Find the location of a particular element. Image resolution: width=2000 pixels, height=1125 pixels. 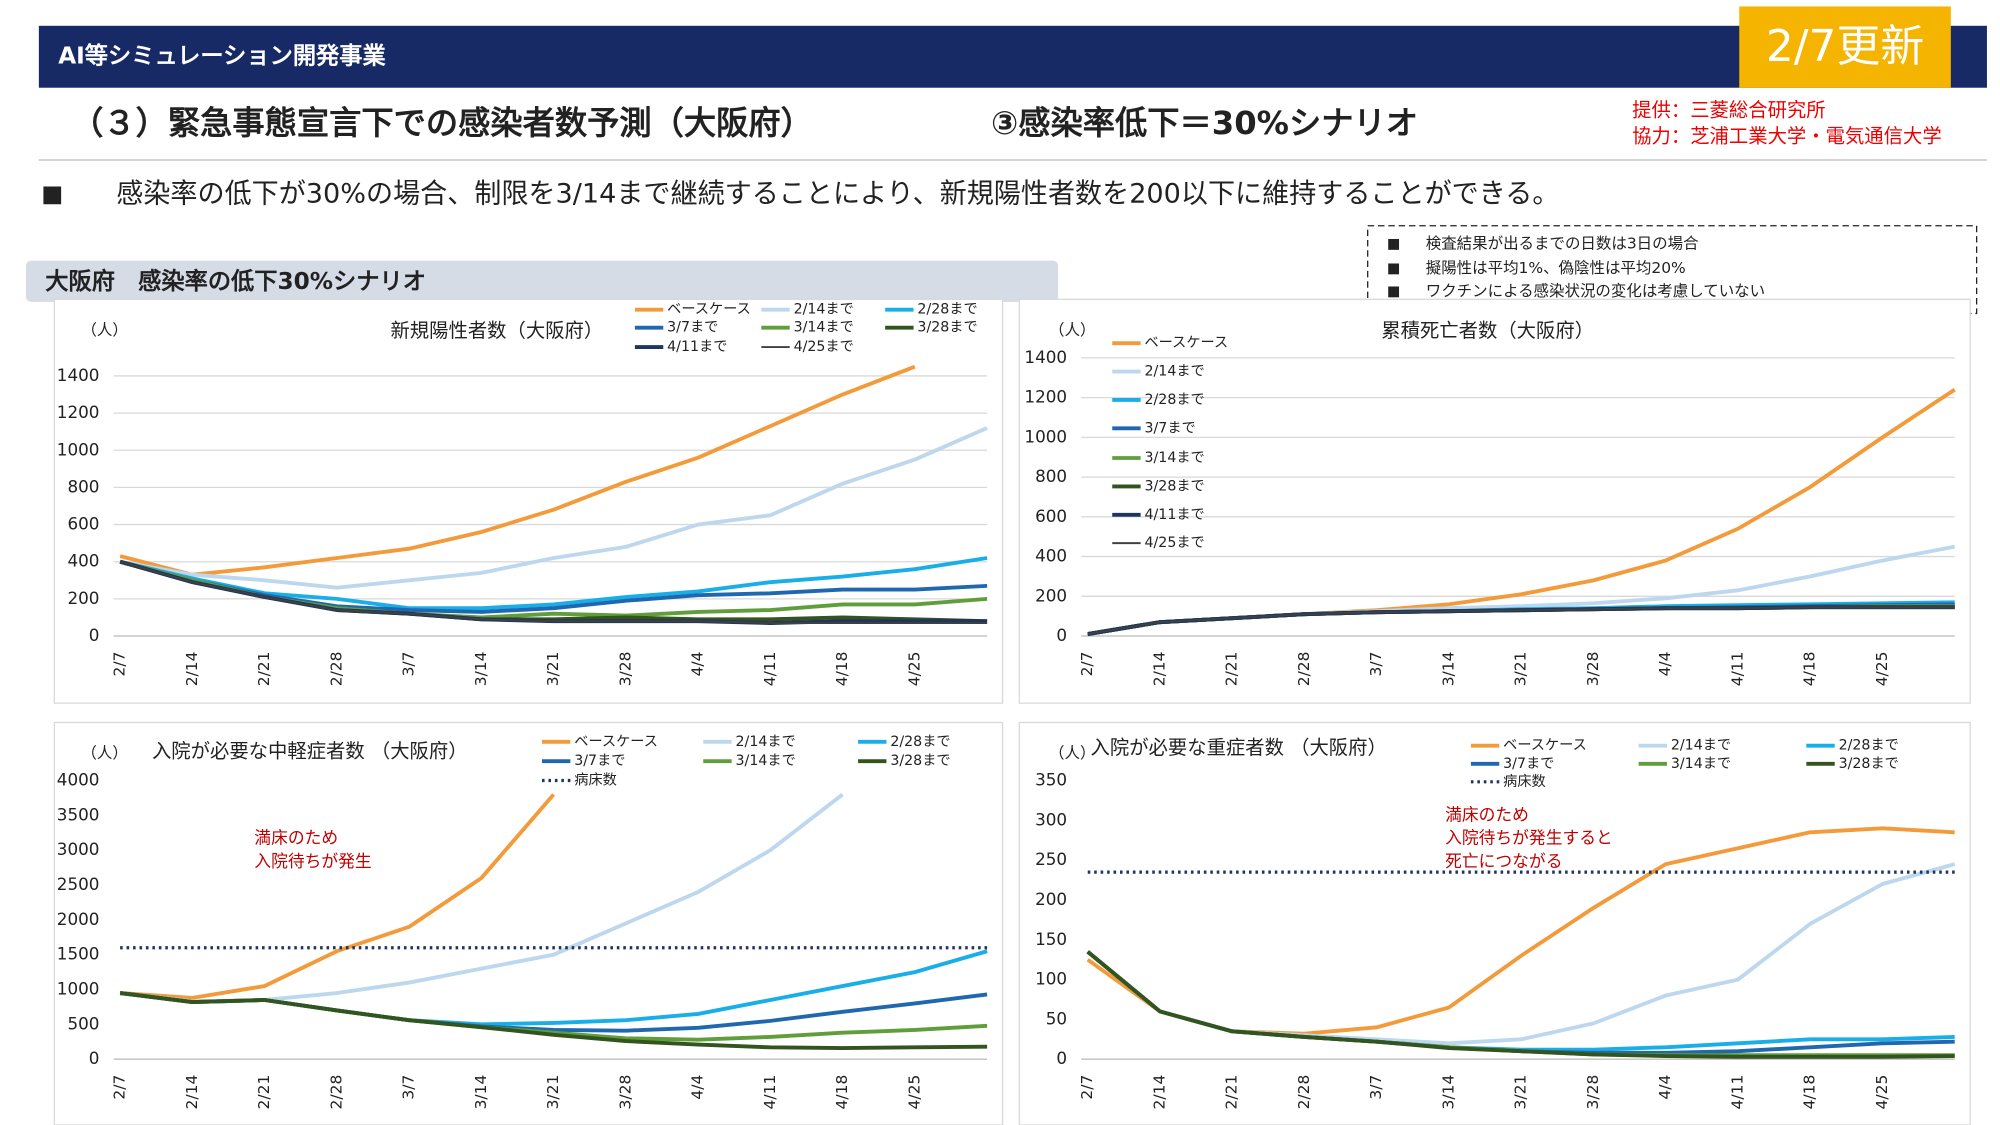

legend-label: 病床数 is located at coordinates (1524, 782).